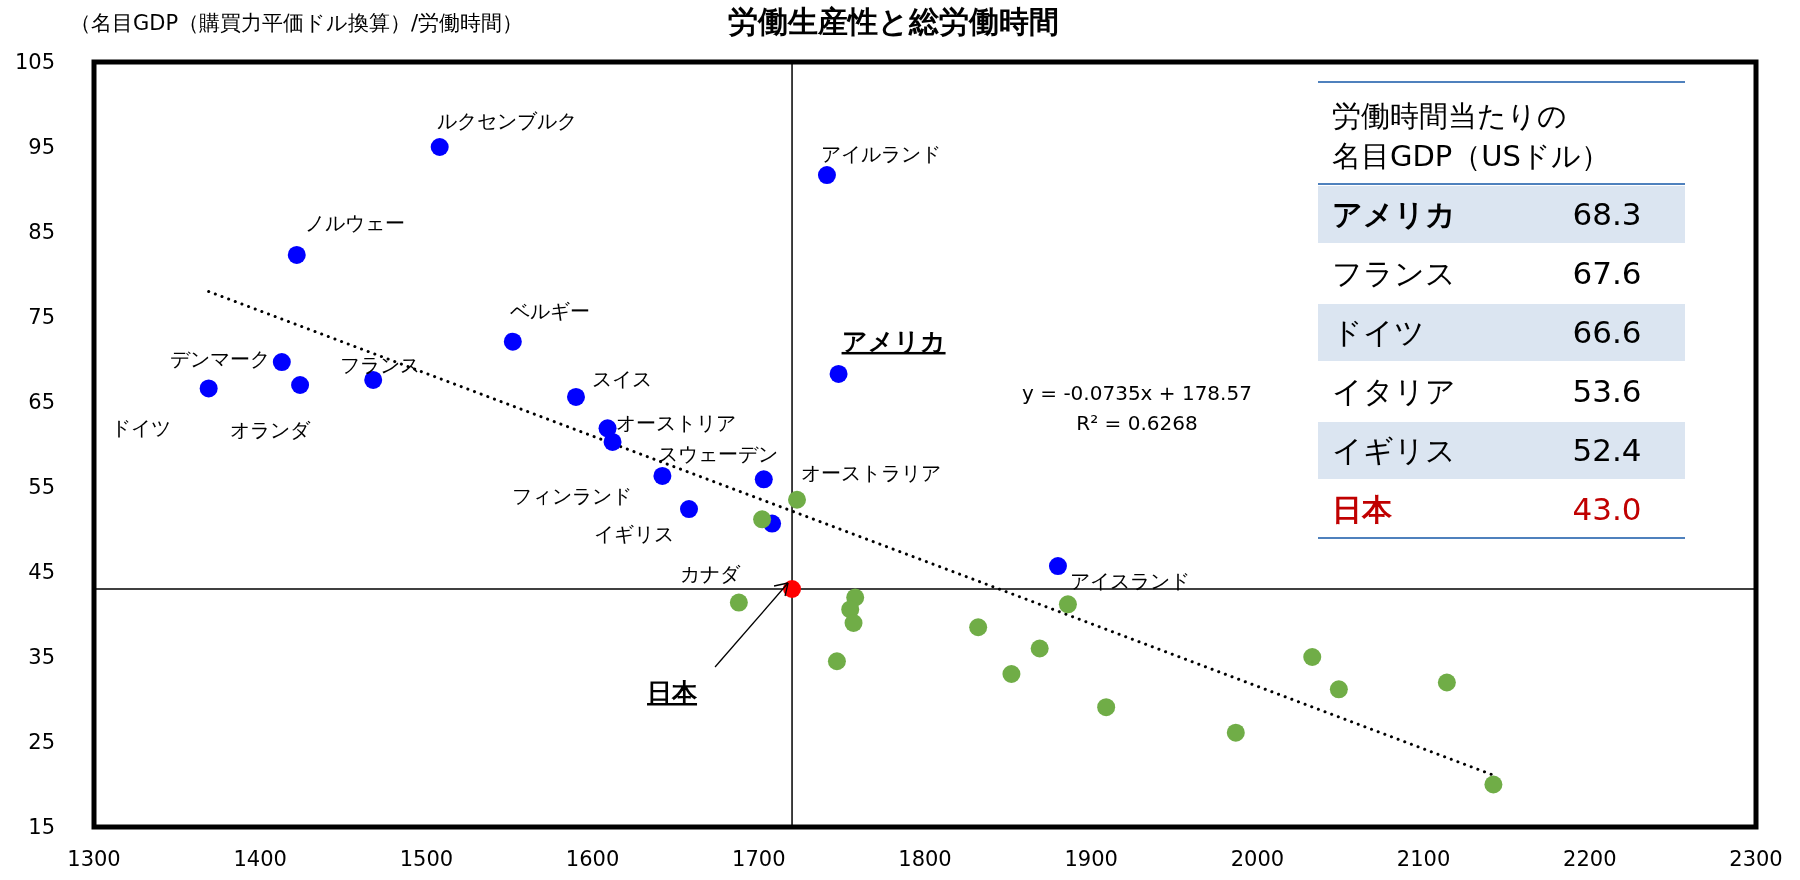 The height and width of the screenshot is (880, 1800). I want to click on annotation: 68.3, so click(1607, 214).